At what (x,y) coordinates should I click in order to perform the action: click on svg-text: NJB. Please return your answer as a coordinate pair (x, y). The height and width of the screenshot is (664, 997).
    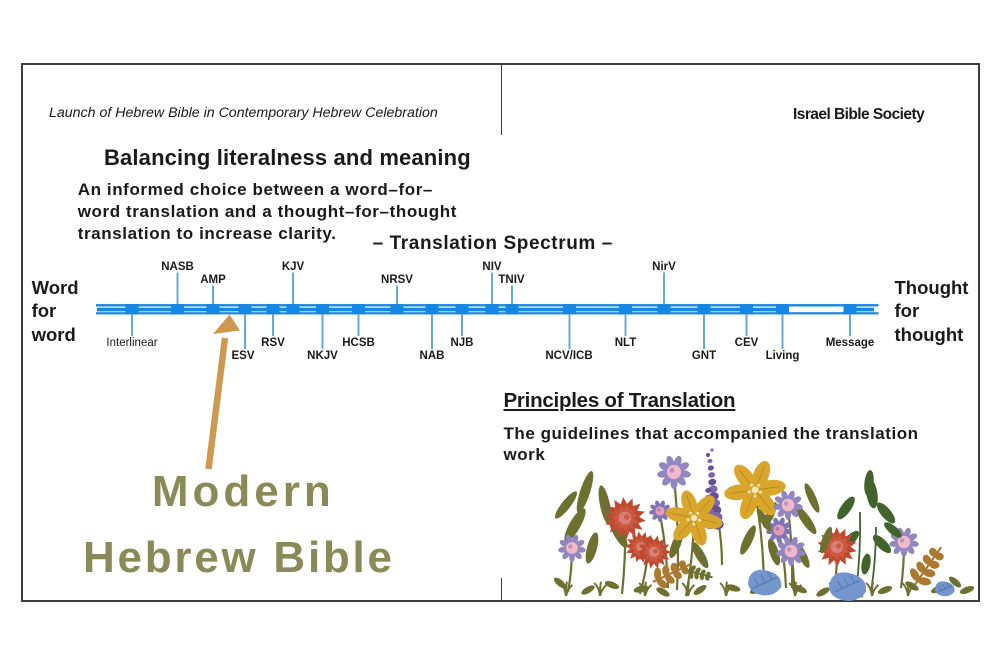
    Looking at the image, I should click on (461, 343).